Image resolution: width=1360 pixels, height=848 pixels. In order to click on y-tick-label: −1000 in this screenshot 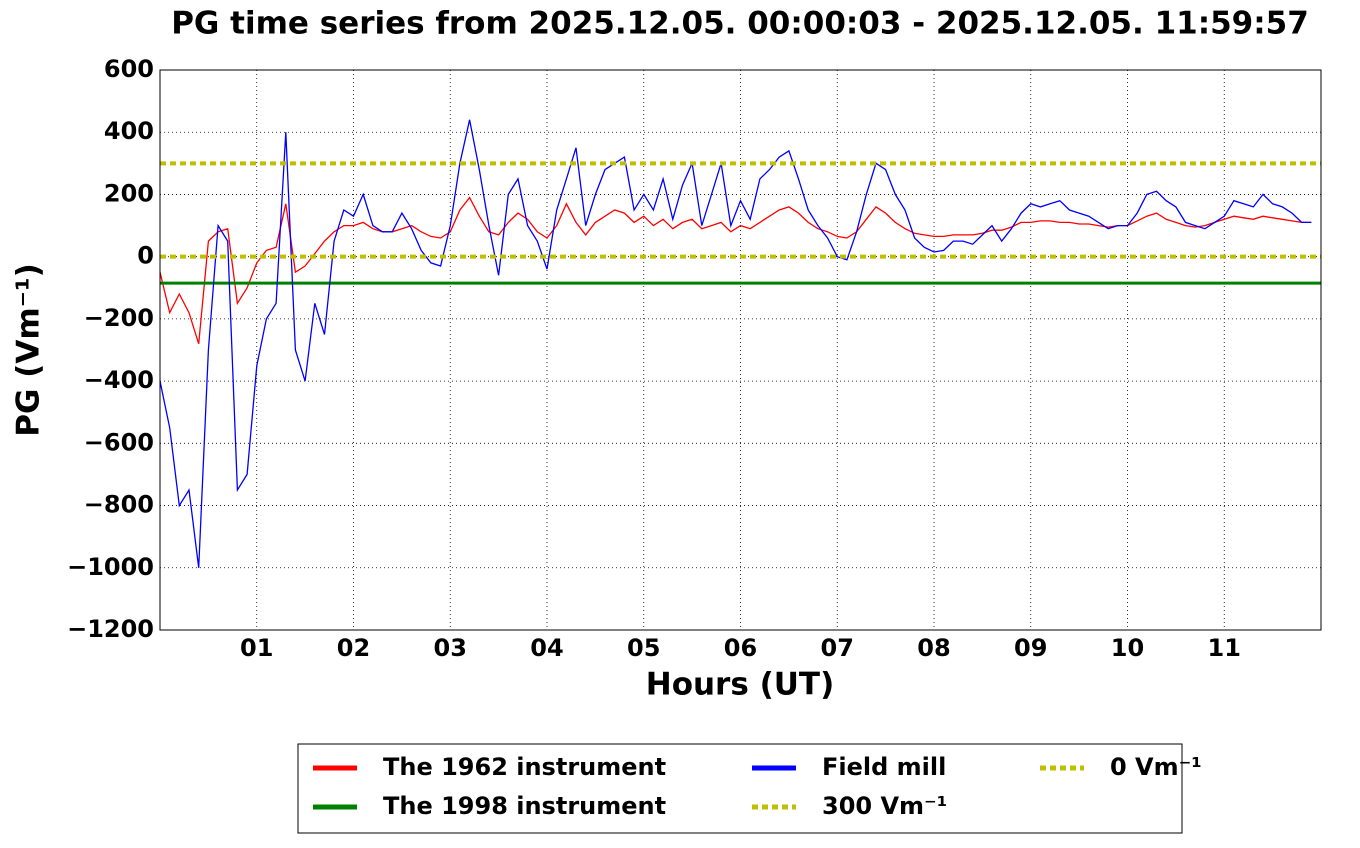, I will do `click(110, 567)`.